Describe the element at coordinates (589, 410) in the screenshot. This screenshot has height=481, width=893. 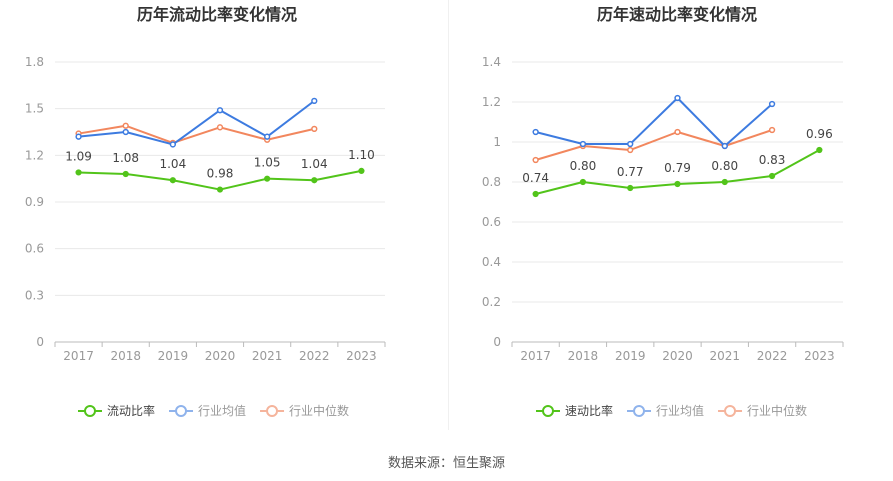
I see `legend-label: 速动比率` at that location.